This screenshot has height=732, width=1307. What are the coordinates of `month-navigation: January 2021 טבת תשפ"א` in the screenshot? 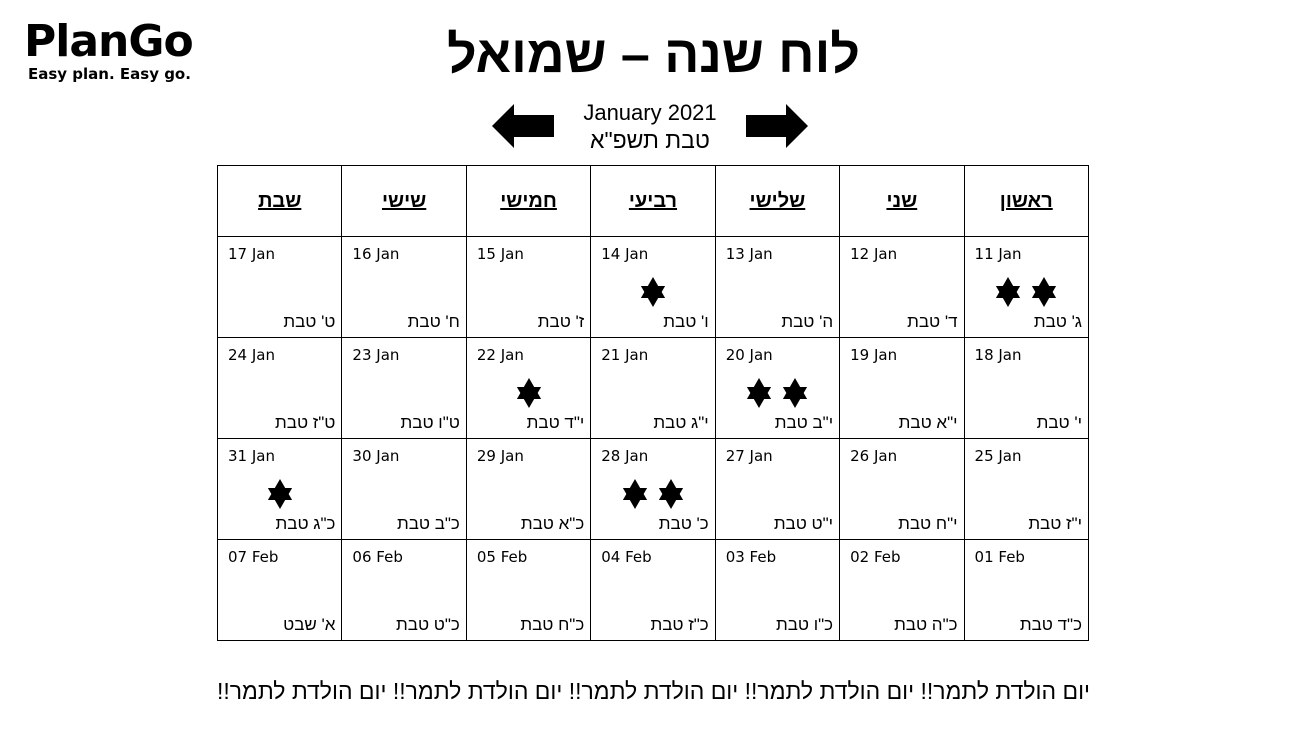 It's located at (653, 128).